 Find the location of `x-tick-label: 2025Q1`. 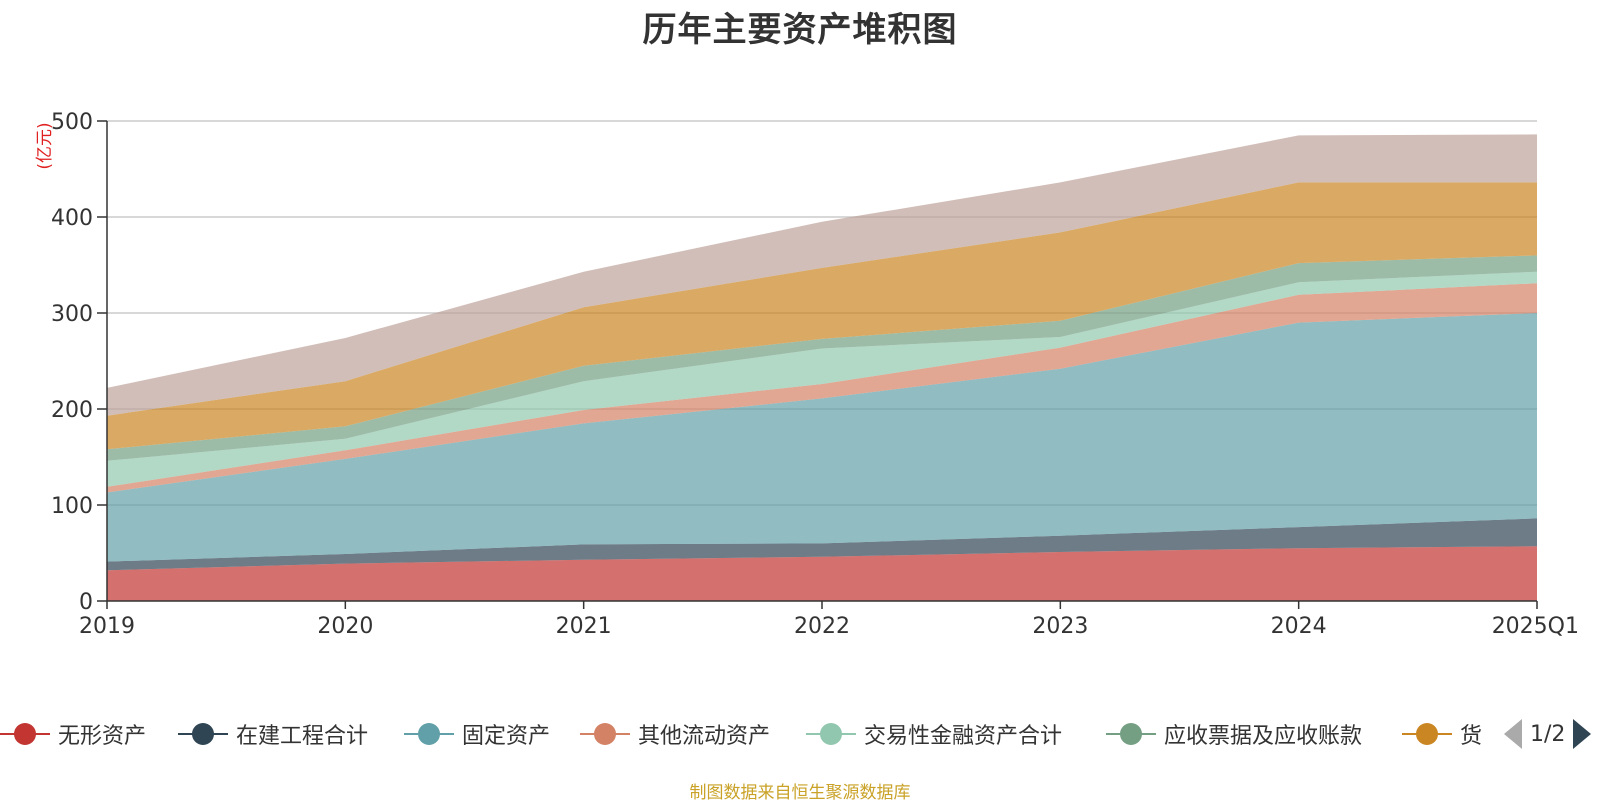

x-tick-label: 2025Q1 is located at coordinates (1535, 626).